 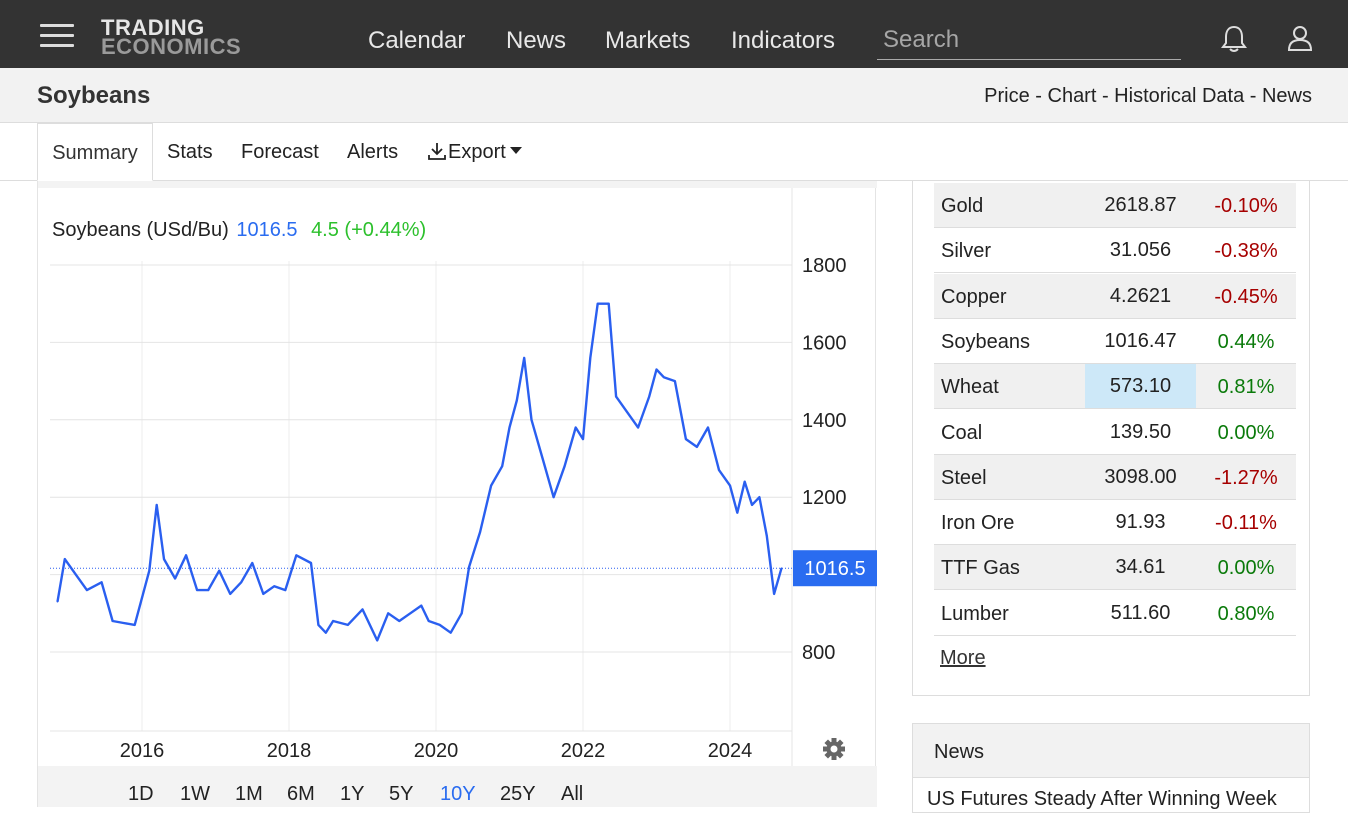 What do you see at coordinates (985, 341) in the screenshot?
I see `market-name: Soybeans` at bounding box center [985, 341].